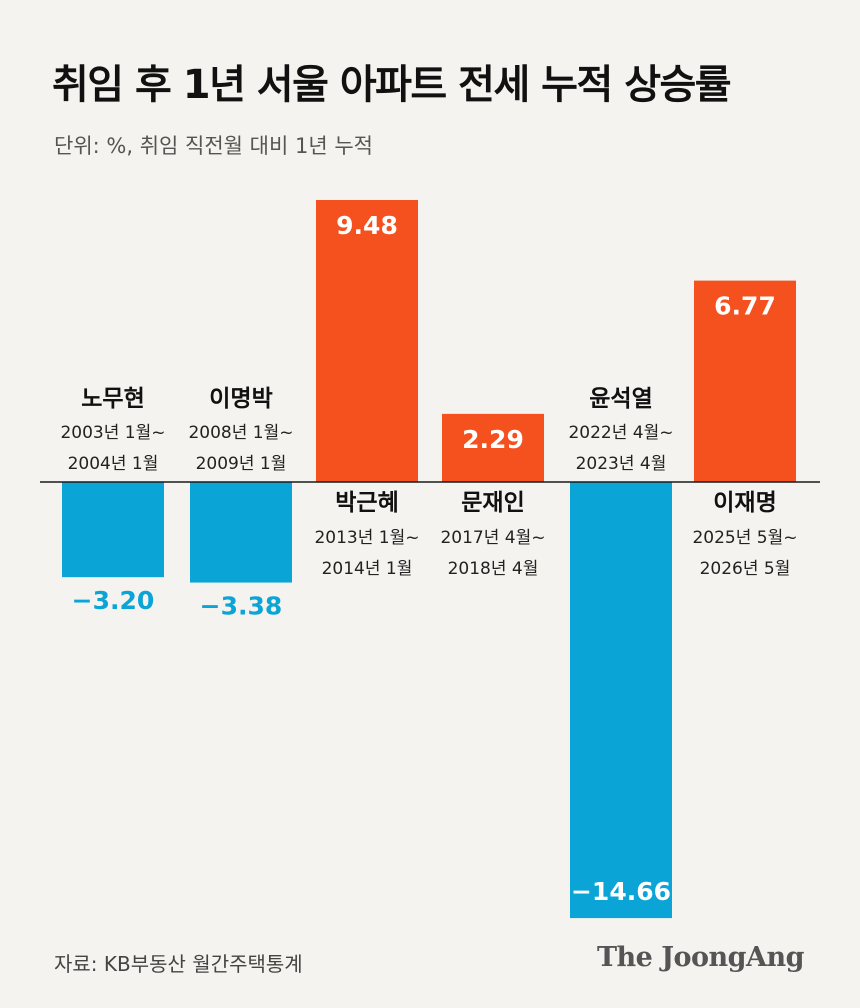  What do you see at coordinates (493, 439) in the screenshot?
I see `value-label: 2.29` at bounding box center [493, 439].